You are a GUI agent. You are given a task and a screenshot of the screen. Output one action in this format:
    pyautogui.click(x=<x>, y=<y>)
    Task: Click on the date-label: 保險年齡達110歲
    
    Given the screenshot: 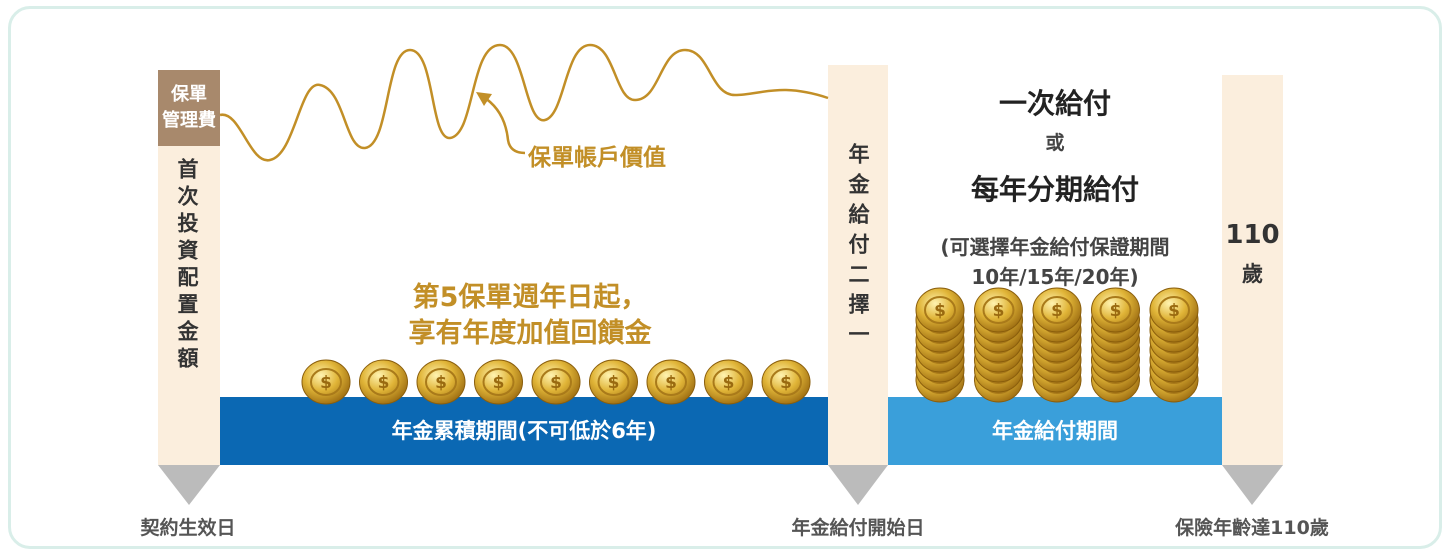 What is the action you would take?
    pyautogui.click(x=1252, y=528)
    